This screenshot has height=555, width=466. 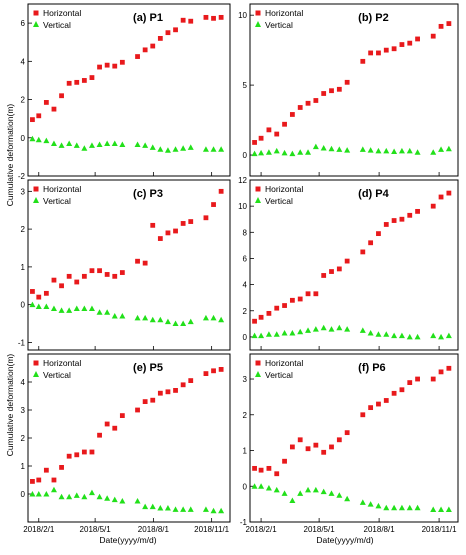 What do you see at coordinates (22, 342) in the screenshot?
I see `y-tick-label: -1` at bounding box center [22, 342].